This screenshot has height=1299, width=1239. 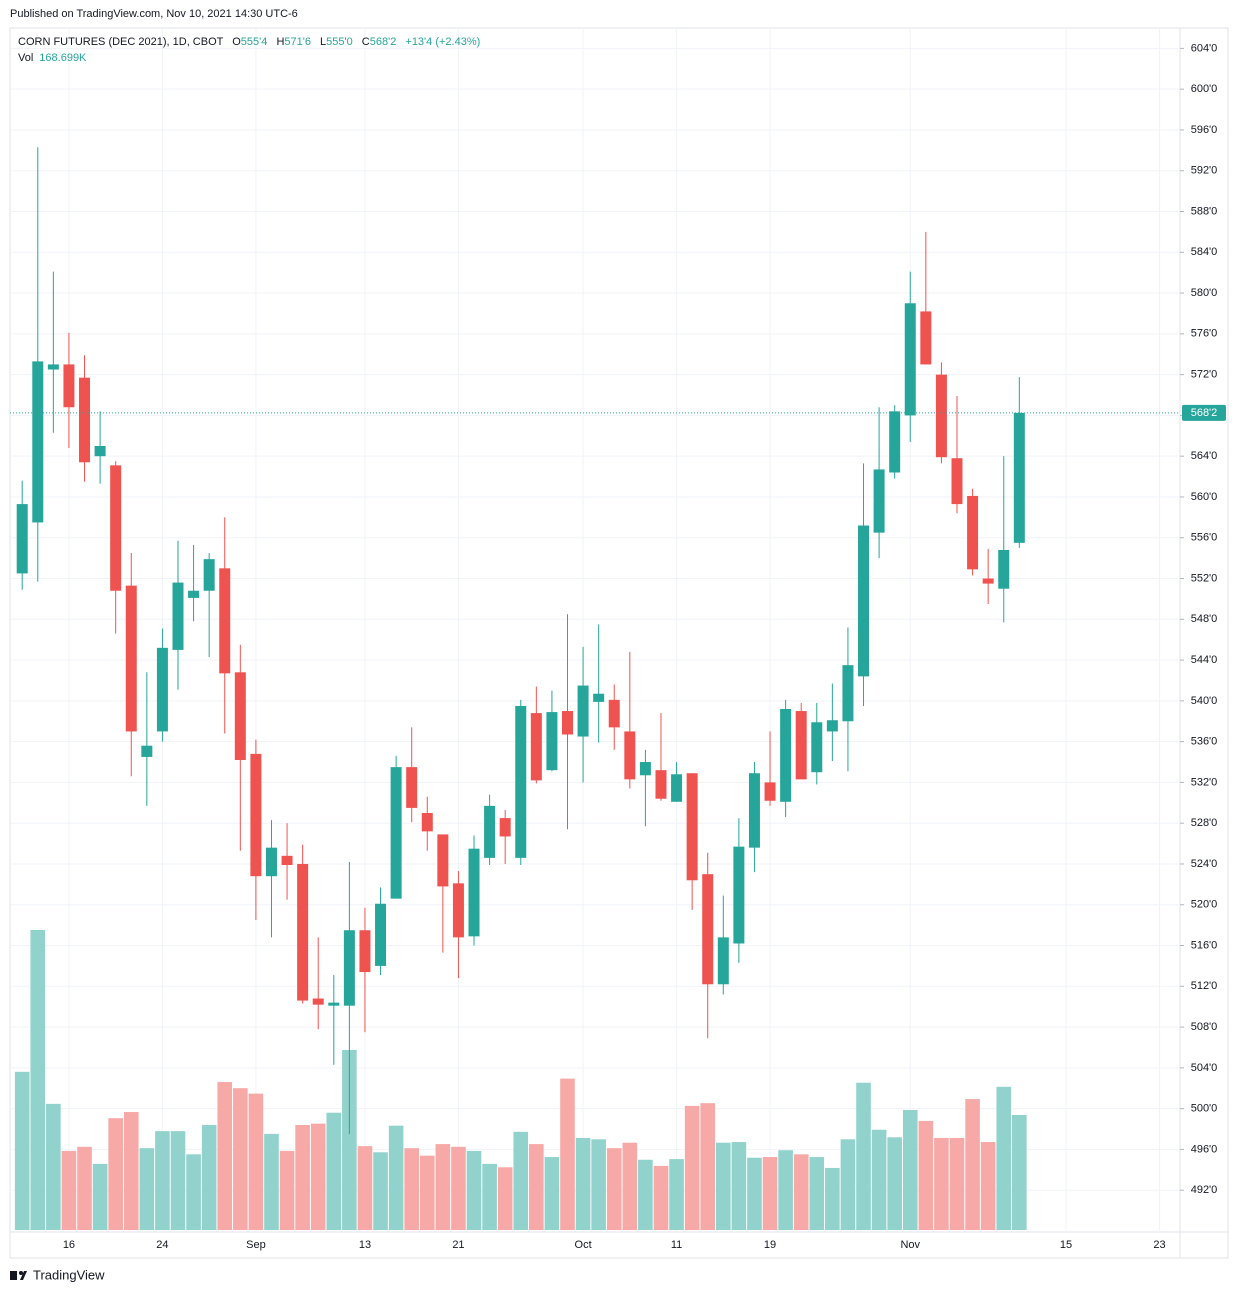 I want to click on x-tick-label: Nov, so click(x=910, y=1245).